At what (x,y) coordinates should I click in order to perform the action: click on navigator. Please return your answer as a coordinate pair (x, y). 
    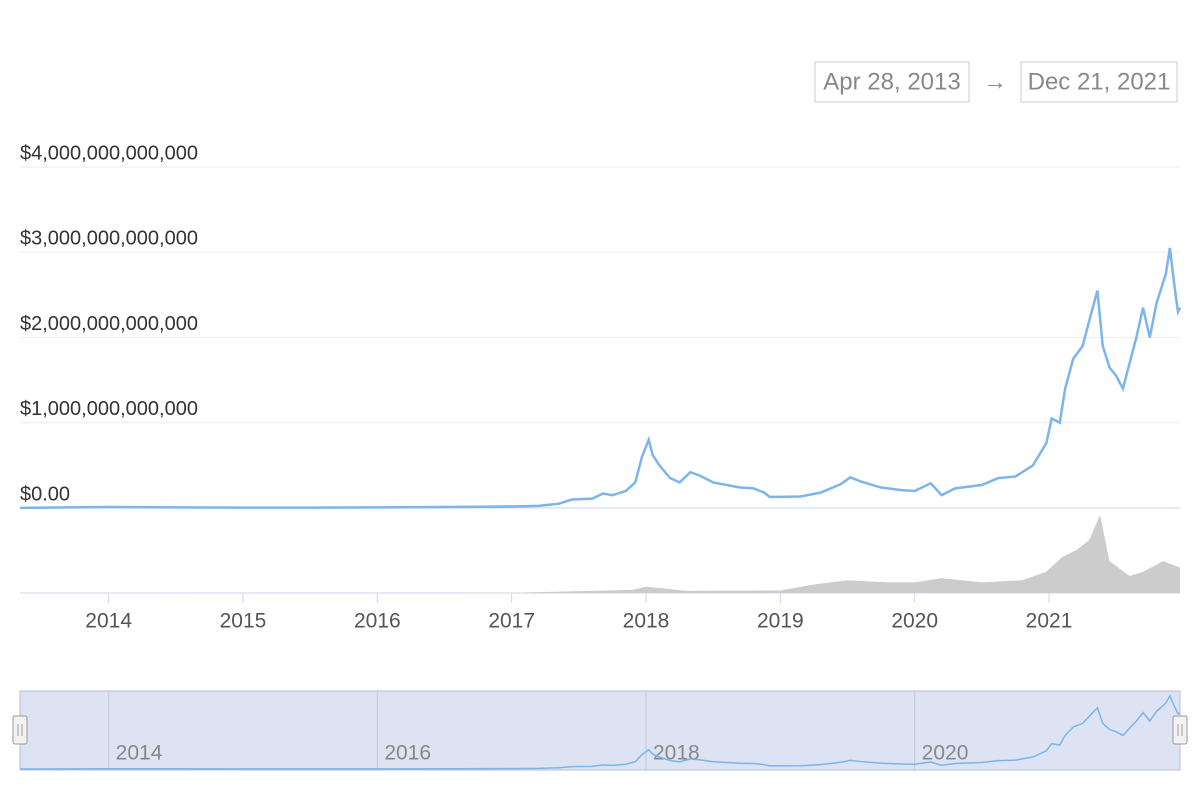
    Looking at the image, I should click on (600, 730).